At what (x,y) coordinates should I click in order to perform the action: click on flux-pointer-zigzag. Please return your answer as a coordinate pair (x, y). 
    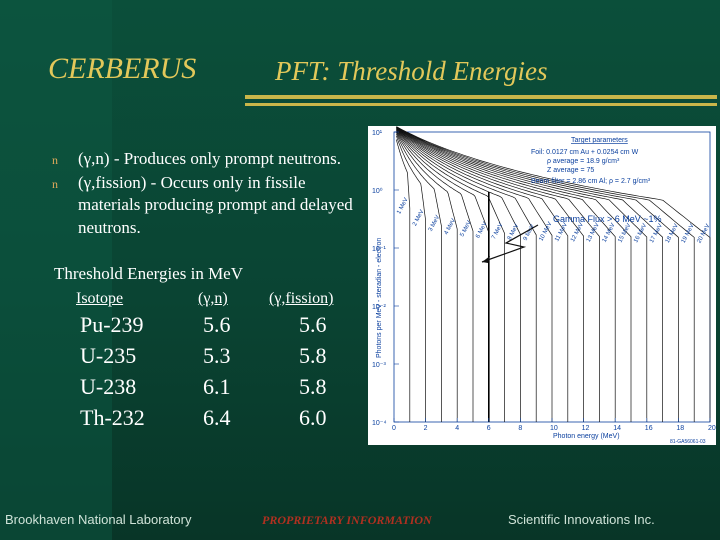
    Looking at the image, I should click on (510, 243).